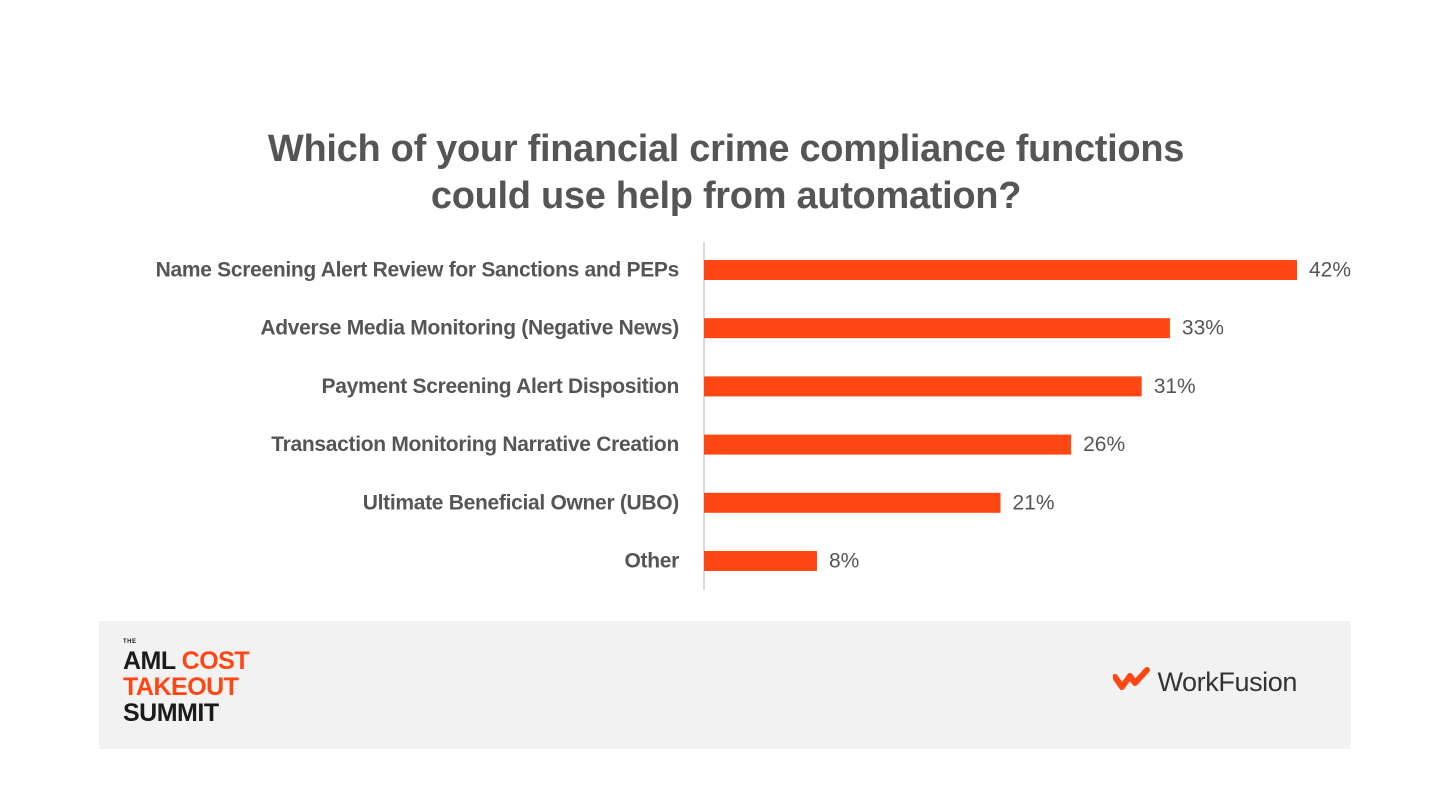 The width and height of the screenshot is (1452, 810). Describe the element at coordinates (215, 661) in the screenshot. I see `event-logo-cost: COST` at that location.